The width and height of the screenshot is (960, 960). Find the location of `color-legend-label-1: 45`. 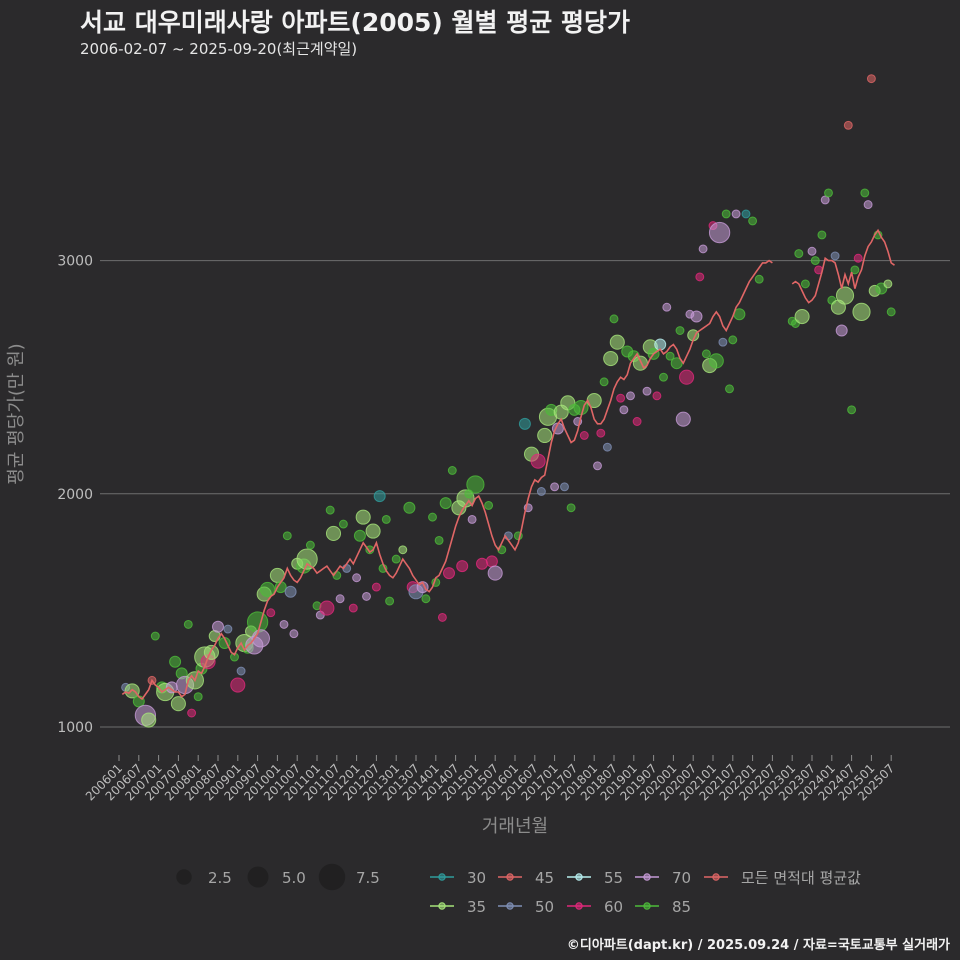

color-legend-label-1: 45 is located at coordinates (544, 878).